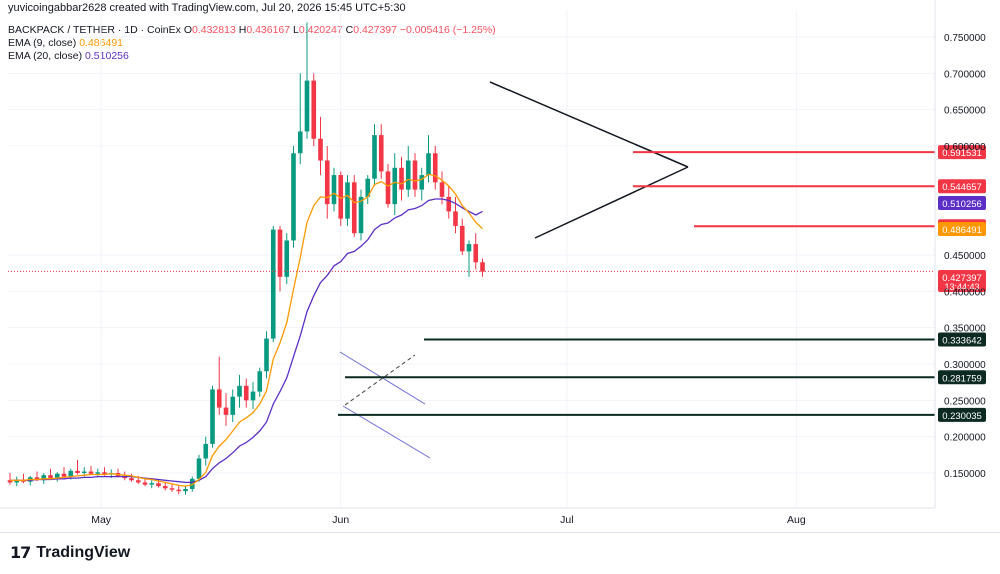 The image size is (1000, 574). I want to click on tradingview-brand: 17 TradingView, so click(70, 552).